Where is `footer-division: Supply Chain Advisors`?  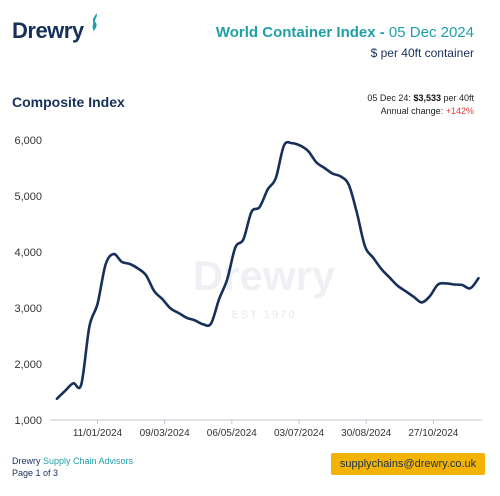 footer-division: Supply Chain Advisors is located at coordinates (87, 461).